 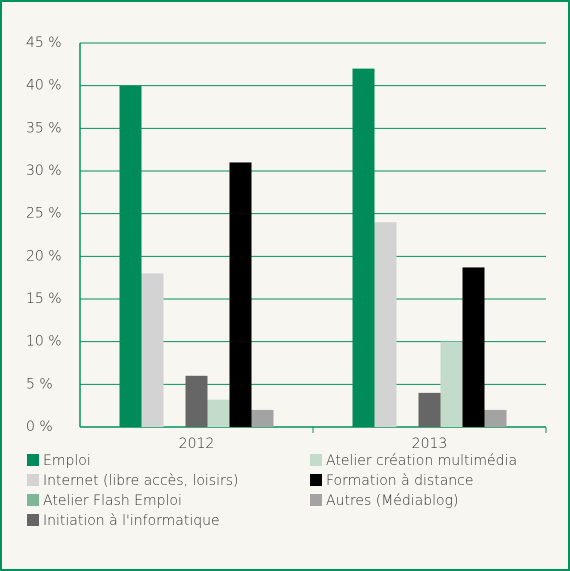 I want to click on y-tick-label: 5 %, so click(x=39, y=384).